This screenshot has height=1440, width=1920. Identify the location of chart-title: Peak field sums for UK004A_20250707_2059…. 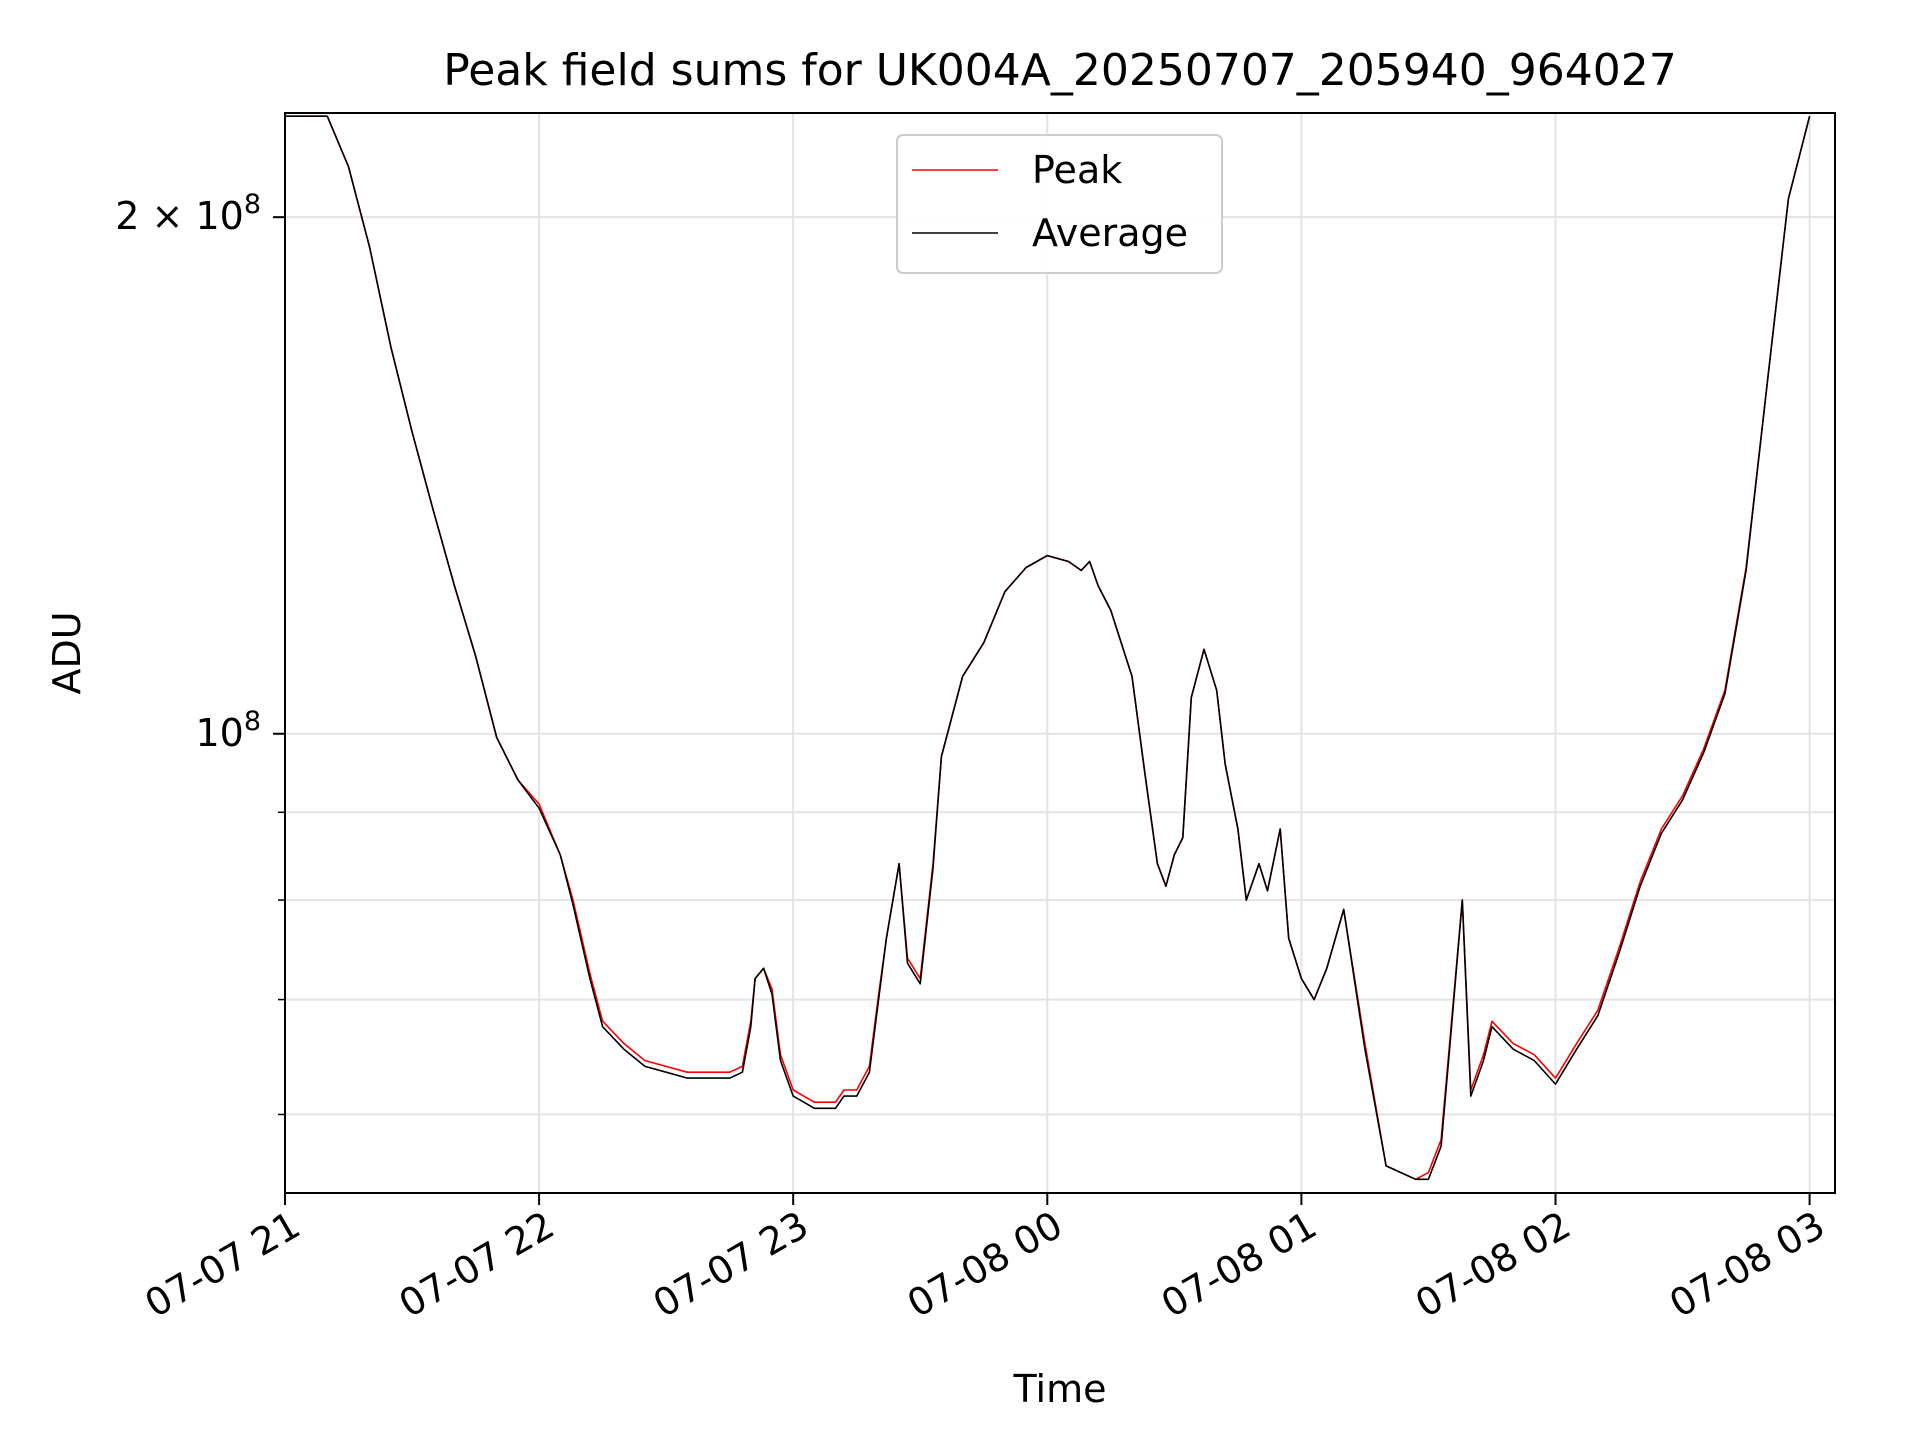
(1059, 70).